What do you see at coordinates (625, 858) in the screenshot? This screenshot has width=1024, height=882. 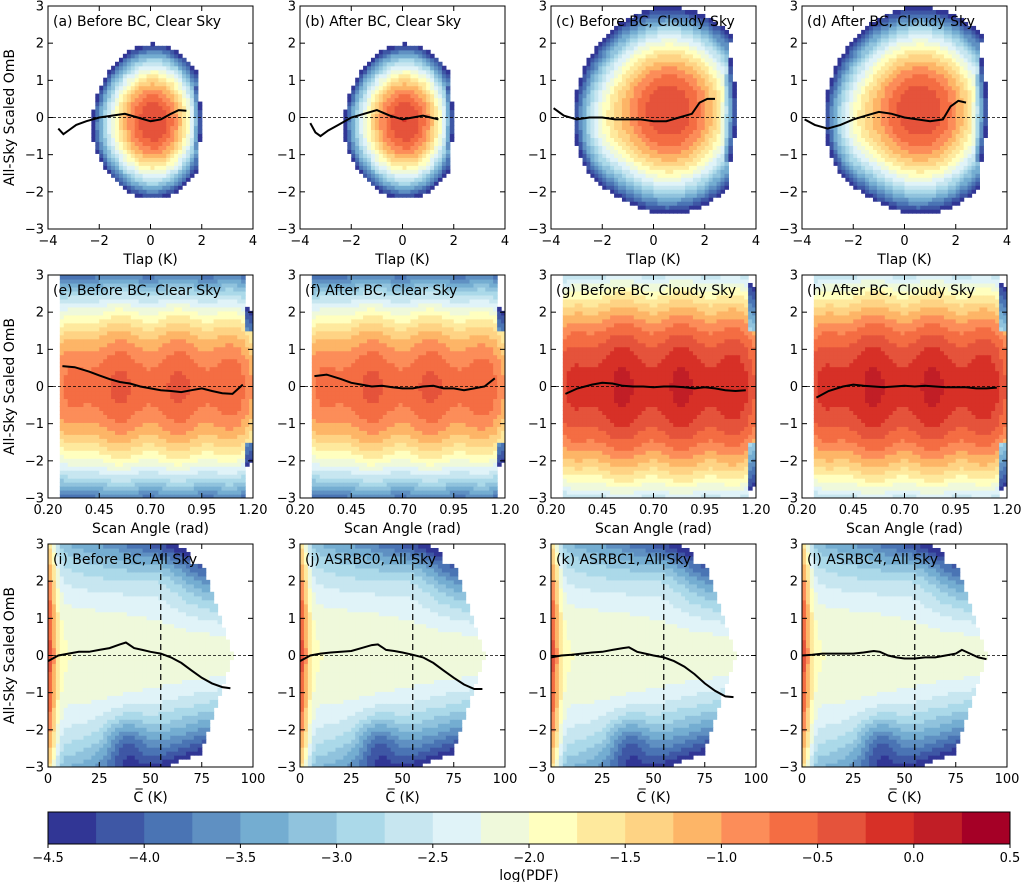 I see `colorbar-tick-label: −1.5` at bounding box center [625, 858].